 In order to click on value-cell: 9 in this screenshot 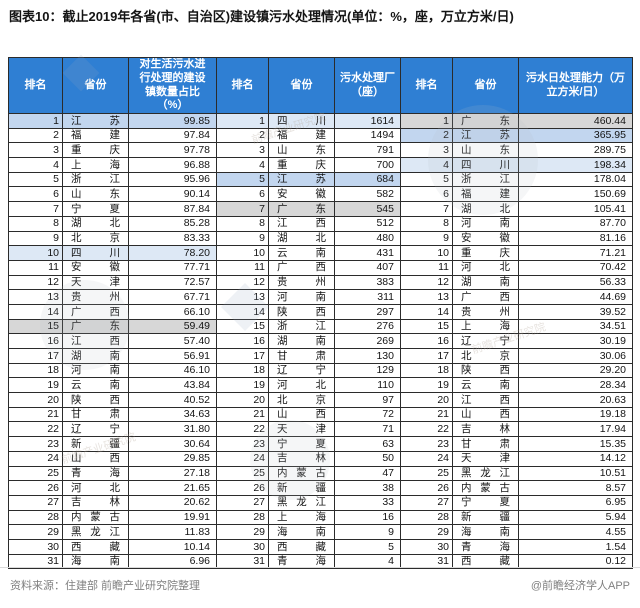, I will do `click(367, 532)`.